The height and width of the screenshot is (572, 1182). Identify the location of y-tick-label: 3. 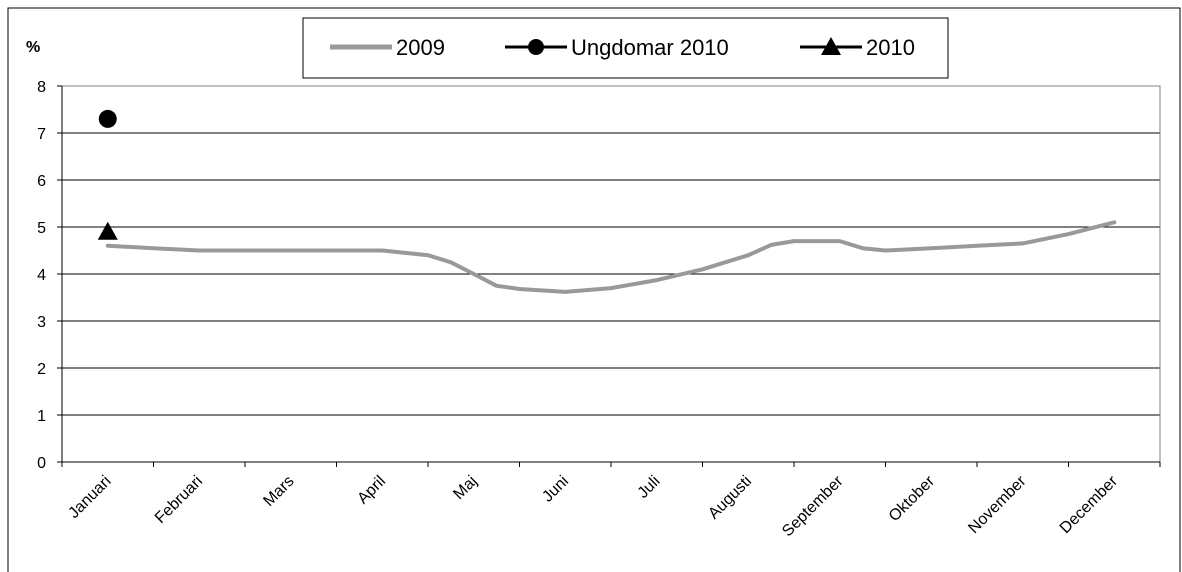
(41, 322).